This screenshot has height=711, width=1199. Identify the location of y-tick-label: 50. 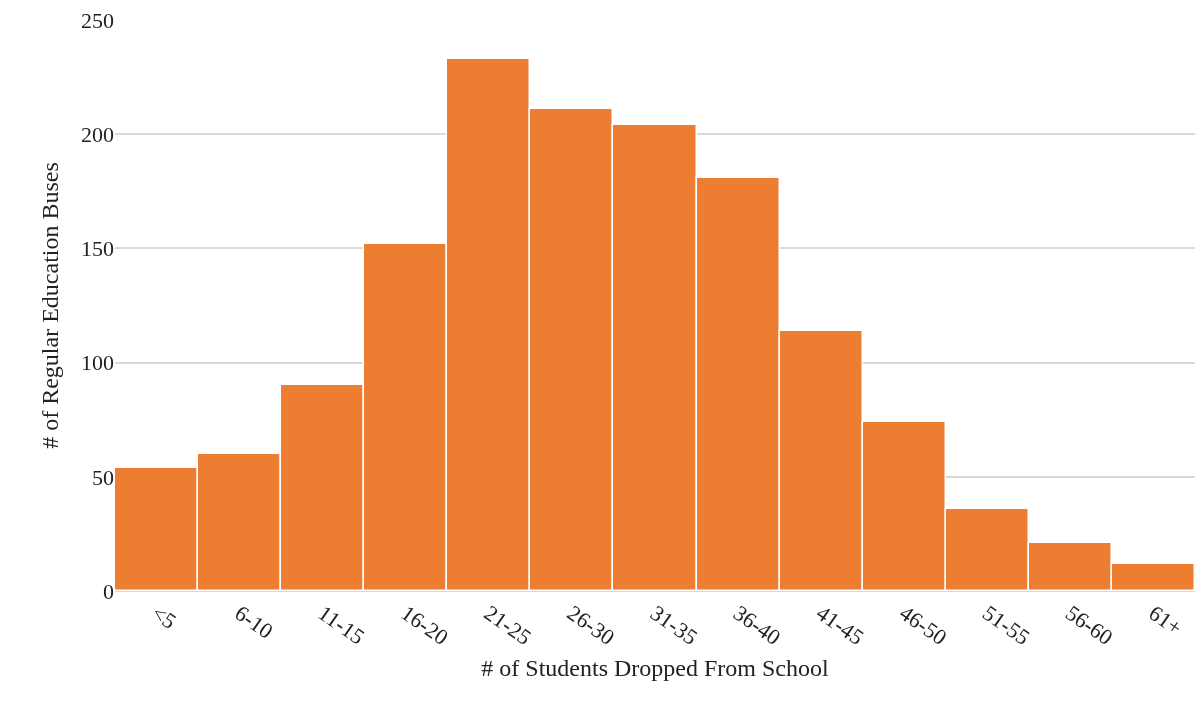
(103, 477).